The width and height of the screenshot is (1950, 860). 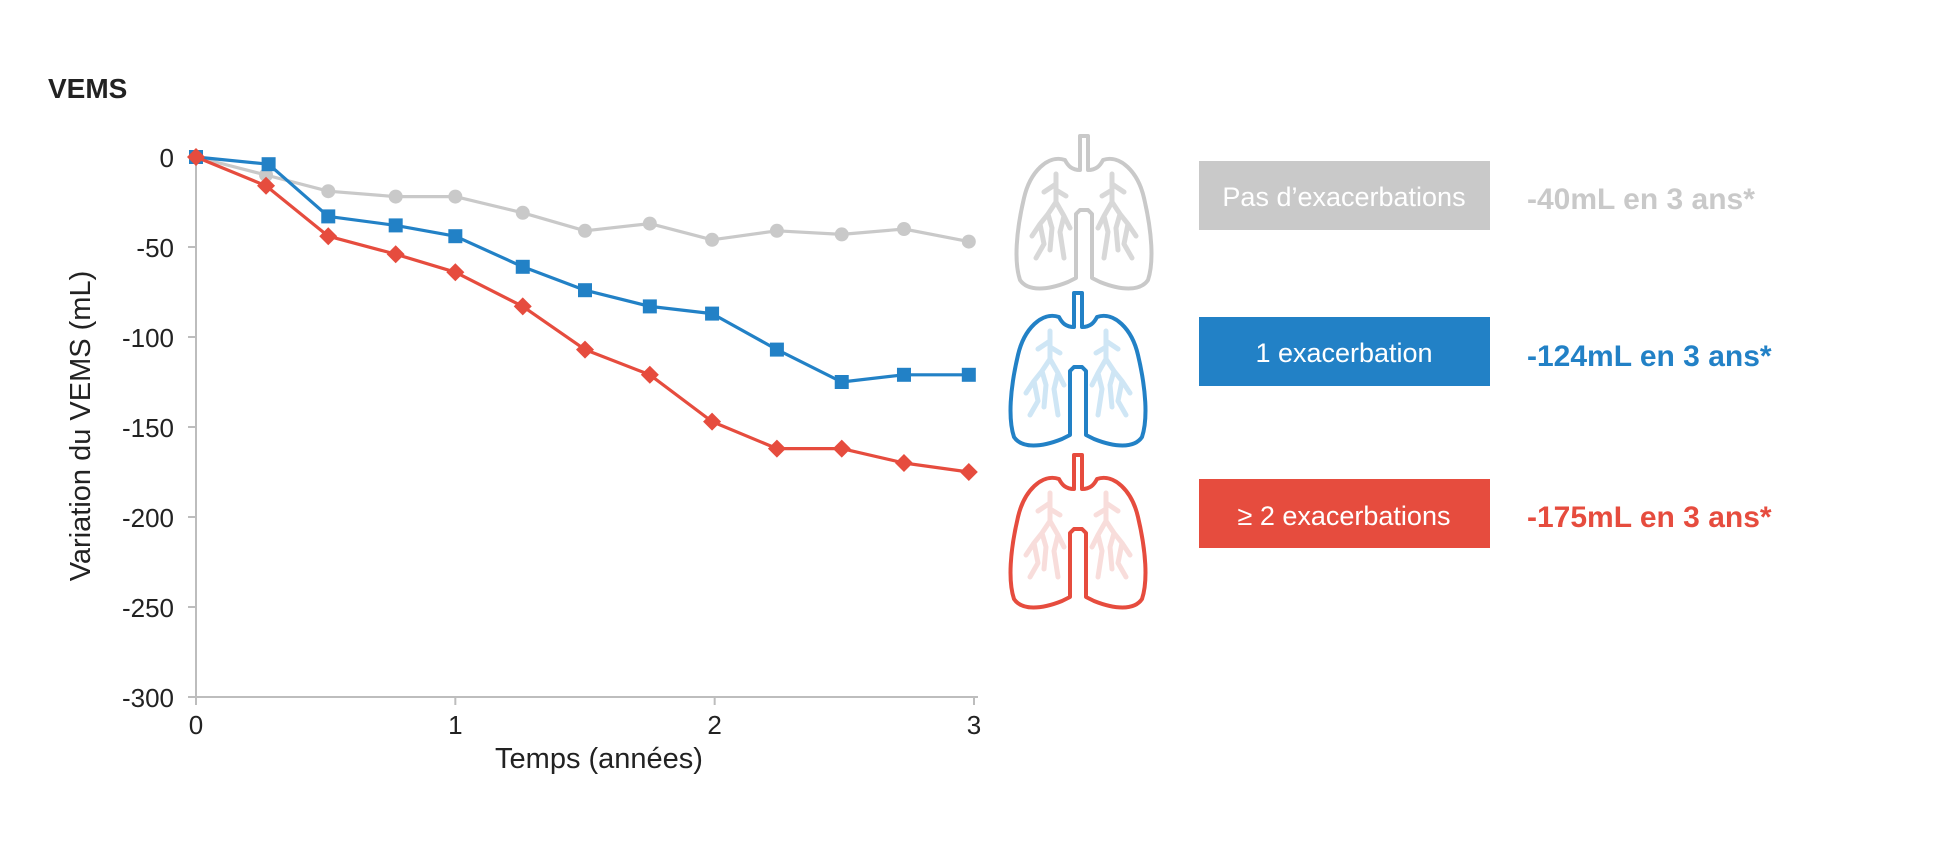 What do you see at coordinates (148, 338) in the screenshot?
I see `y-tick-label: -100` at bounding box center [148, 338].